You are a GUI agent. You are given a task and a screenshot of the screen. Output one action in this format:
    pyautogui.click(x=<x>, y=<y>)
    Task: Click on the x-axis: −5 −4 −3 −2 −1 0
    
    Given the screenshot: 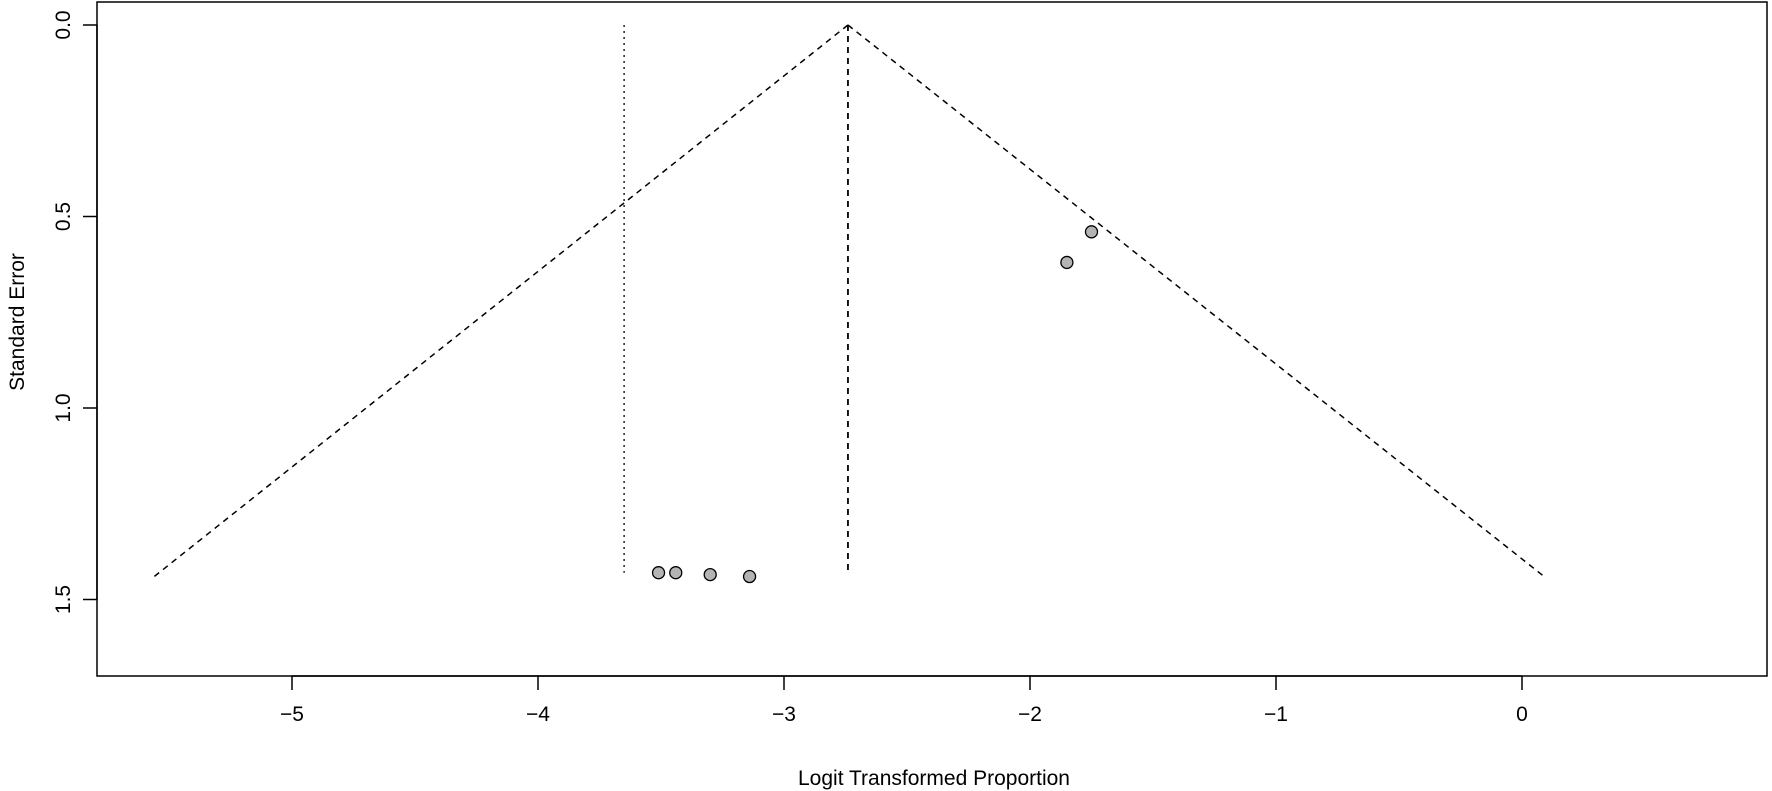 What is the action you would take?
    pyautogui.click(x=904, y=700)
    